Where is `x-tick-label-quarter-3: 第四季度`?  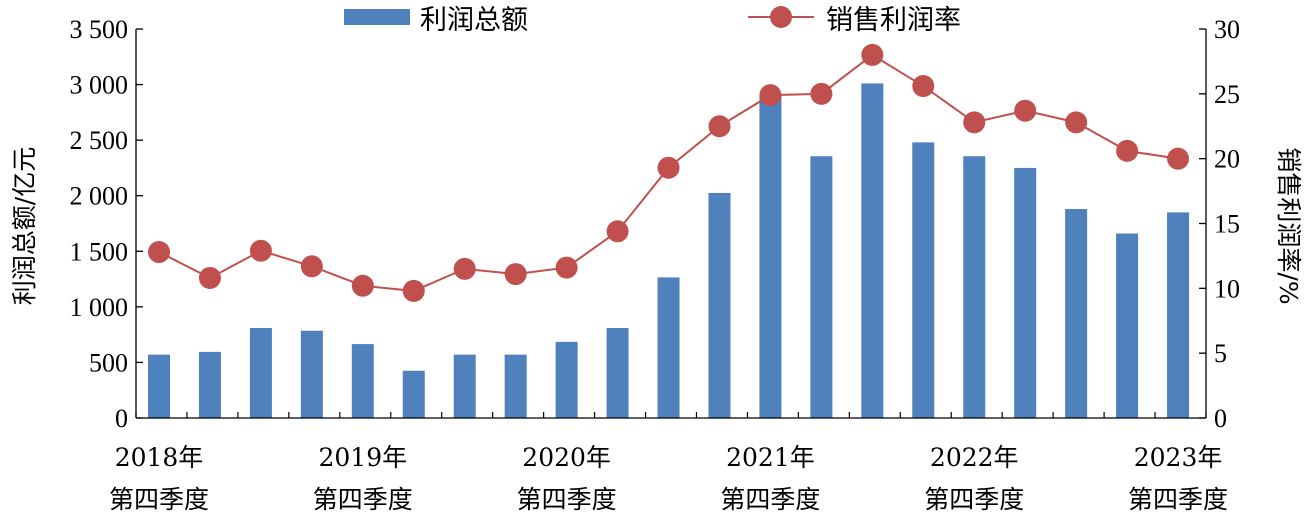
x-tick-label-quarter-3: 第四季度 is located at coordinates (770, 499).